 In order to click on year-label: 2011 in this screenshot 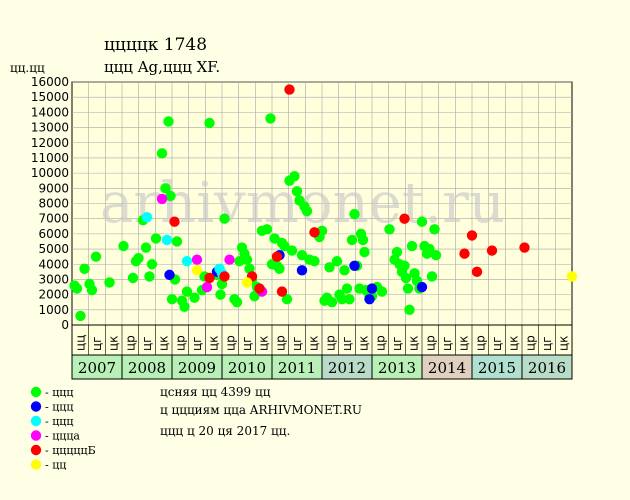, I will do `click(297, 368)`.